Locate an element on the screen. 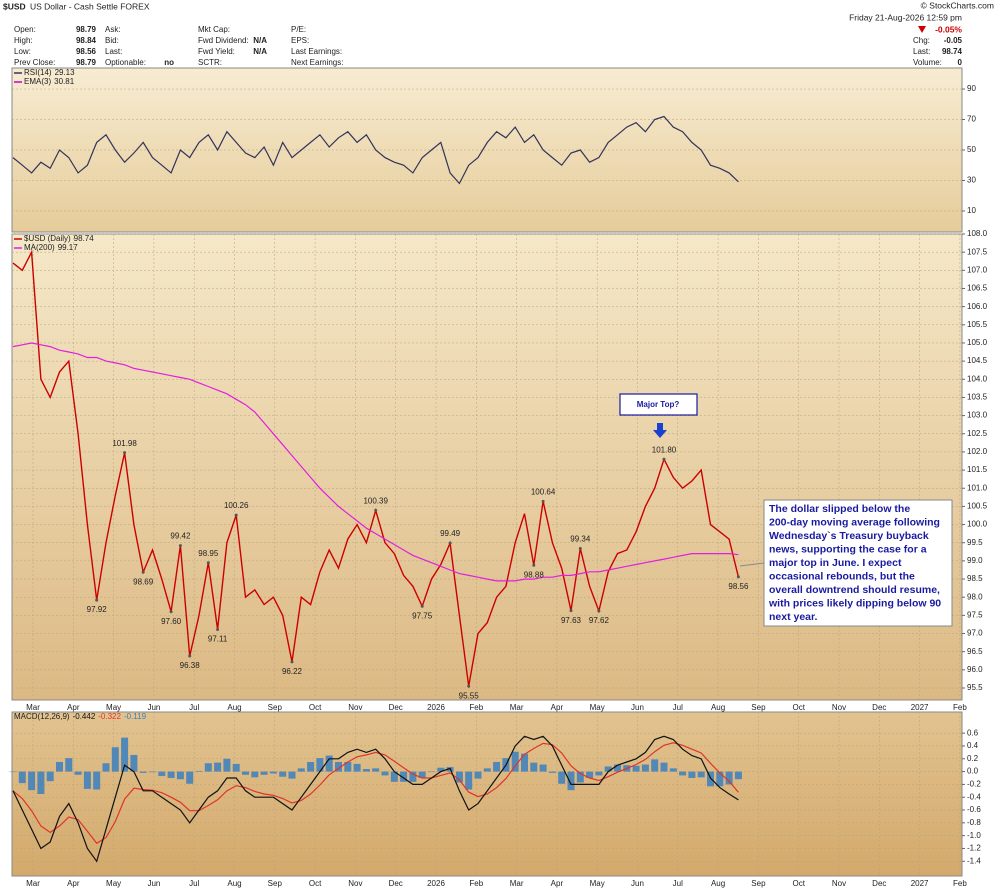  point-label: 97.11 is located at coordinates (218, 639).